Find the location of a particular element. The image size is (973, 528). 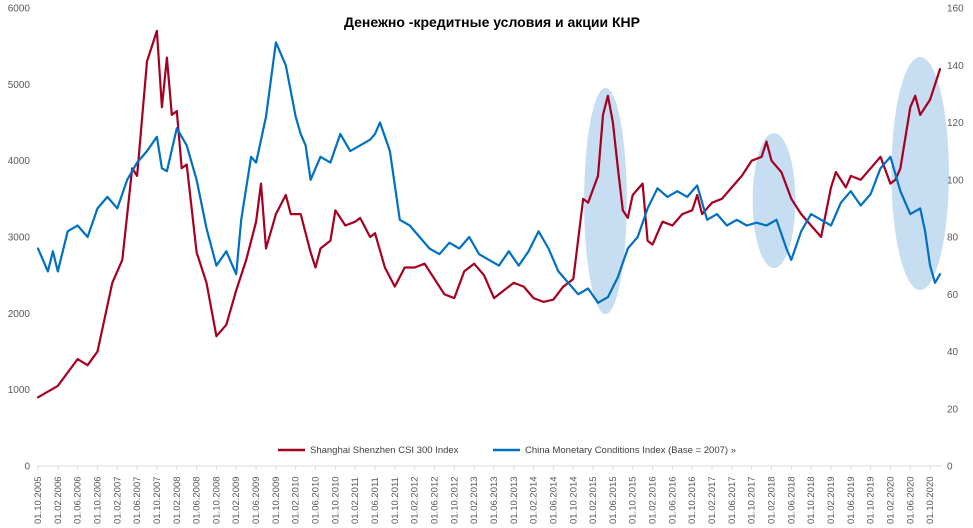

y-right-tick-label: 20 is located at coordinates (953, 409).